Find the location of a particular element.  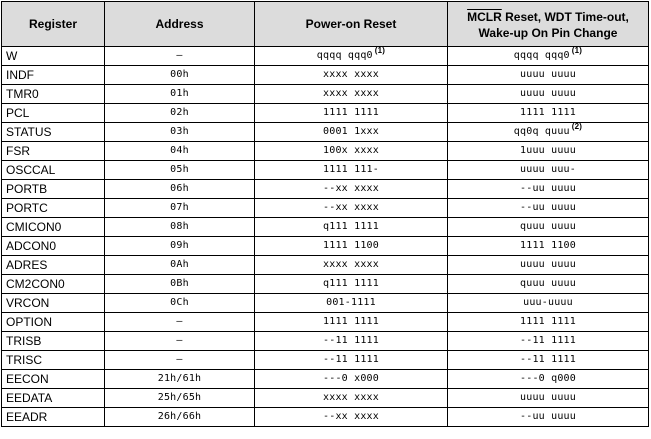

mclr-reset-value: 1uuu uuuu is located at coordinates (548, 150).